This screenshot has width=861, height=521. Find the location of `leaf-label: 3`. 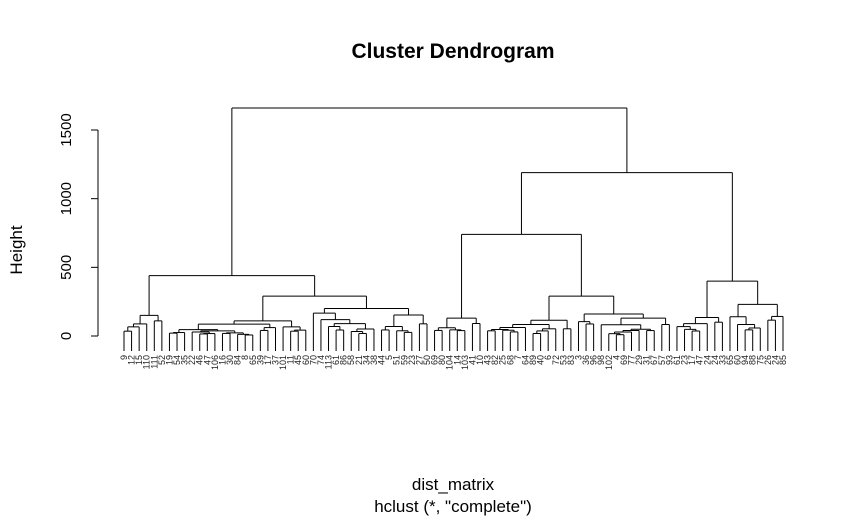

leaf-label: 3 is located at coordinates (578, 357).